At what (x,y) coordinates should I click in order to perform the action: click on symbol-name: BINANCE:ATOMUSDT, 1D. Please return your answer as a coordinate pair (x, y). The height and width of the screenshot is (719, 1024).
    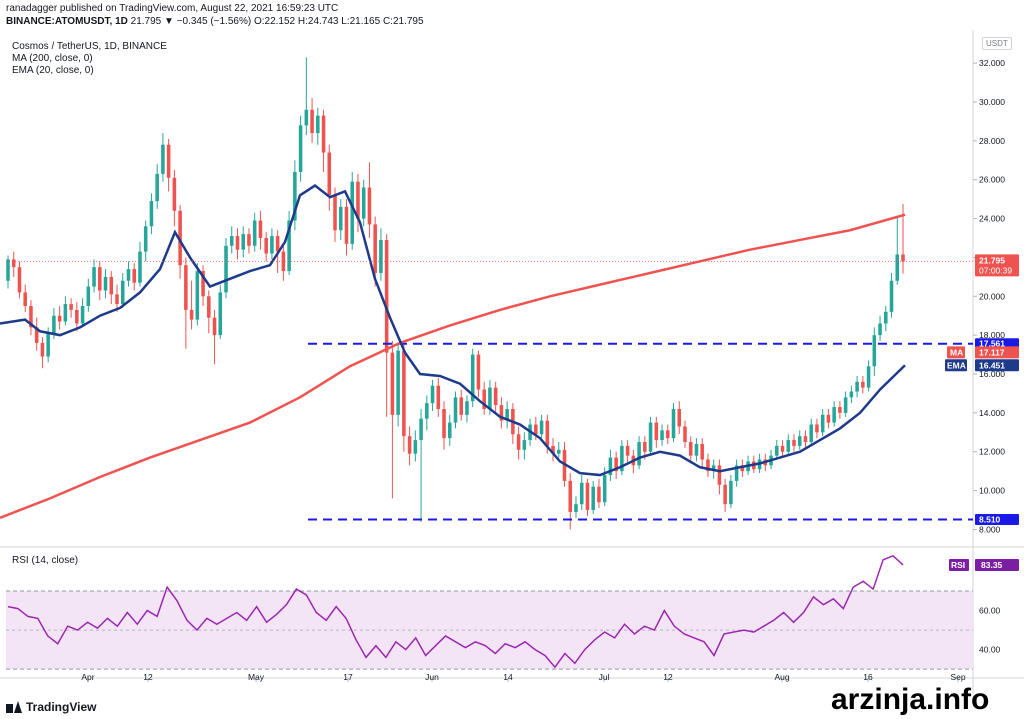
    Looking at the image, I should click on (67, 21).